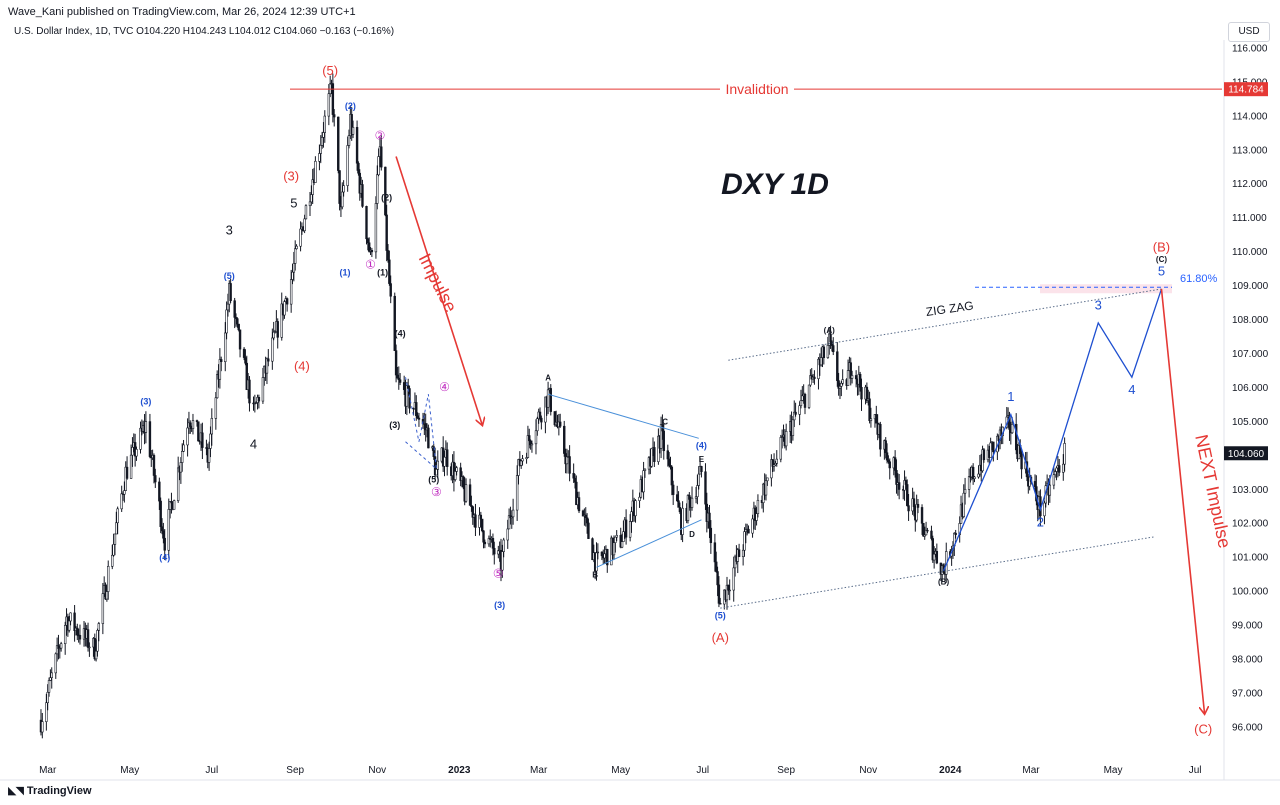 The height and width of the screenshot is (805, 1280). Describe the element at coordinates (1250, 320) in the screenshot. I see `y-tick-label: 108.000` at that location.